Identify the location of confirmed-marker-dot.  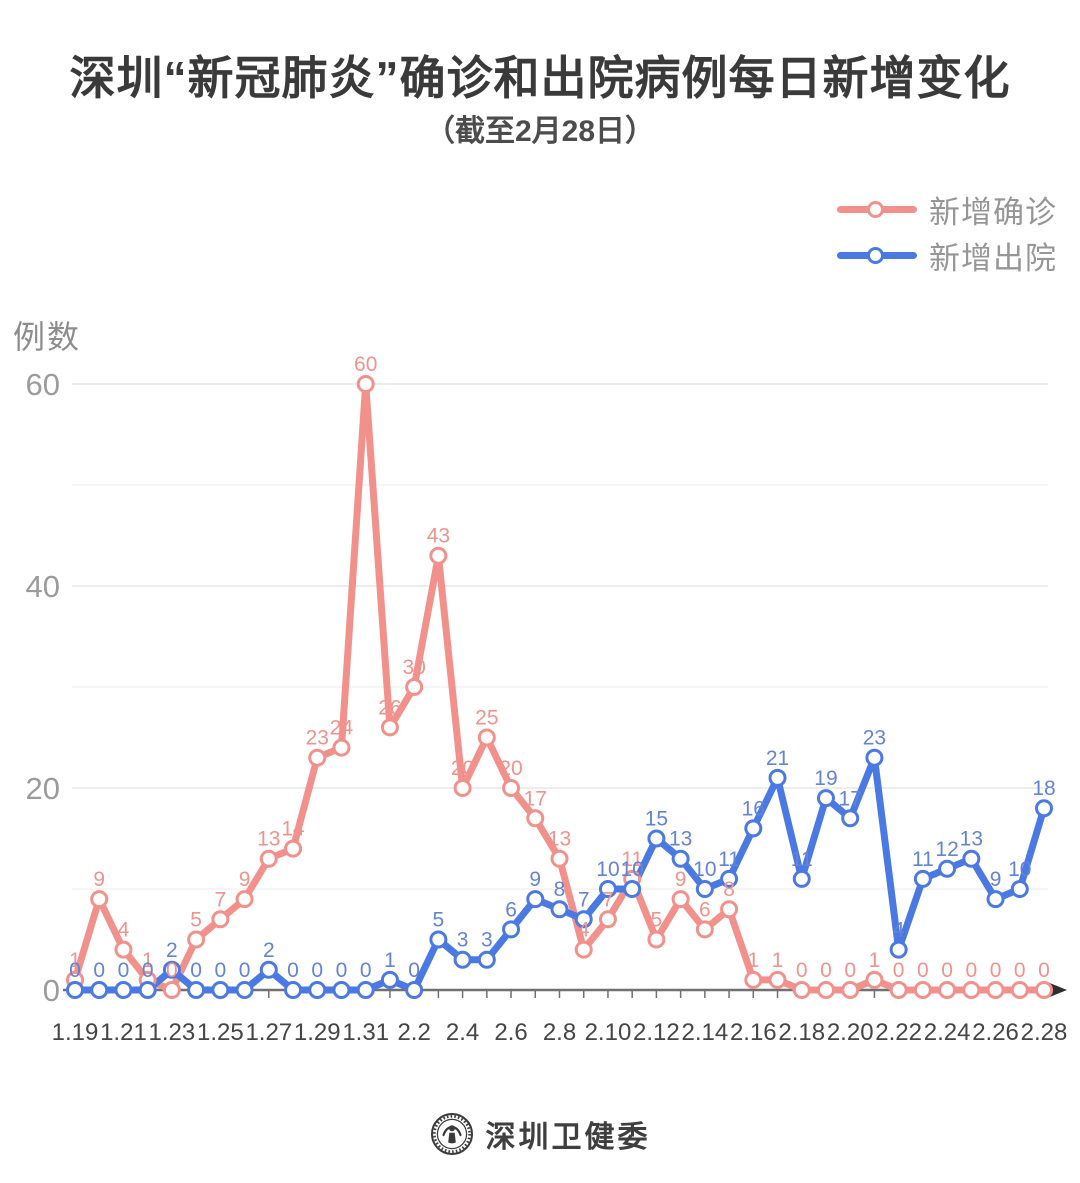
(875, 209).